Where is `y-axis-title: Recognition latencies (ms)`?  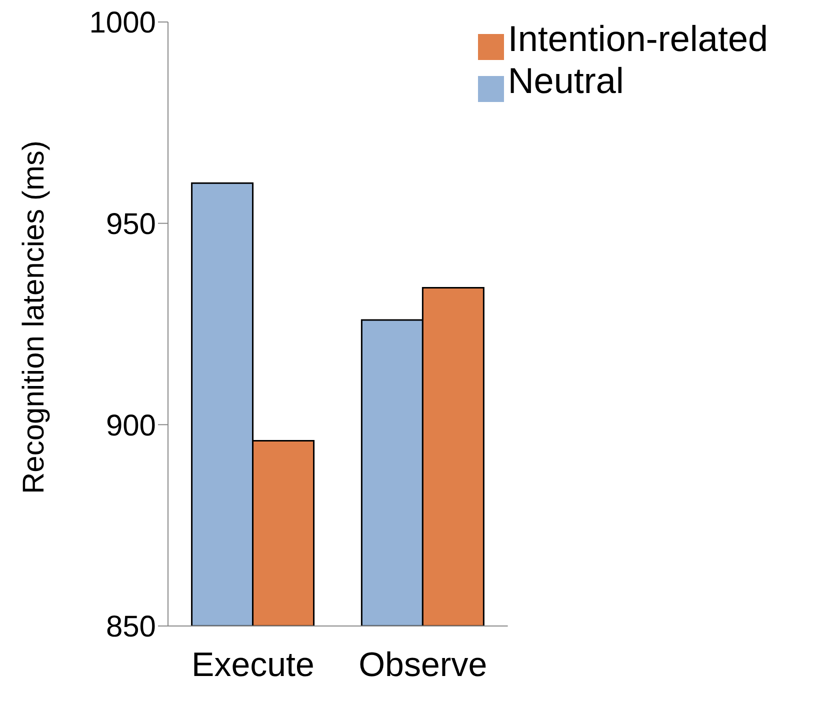 y-axis-title: Recognition latencies (ms) is located at coordinates (34, 317).